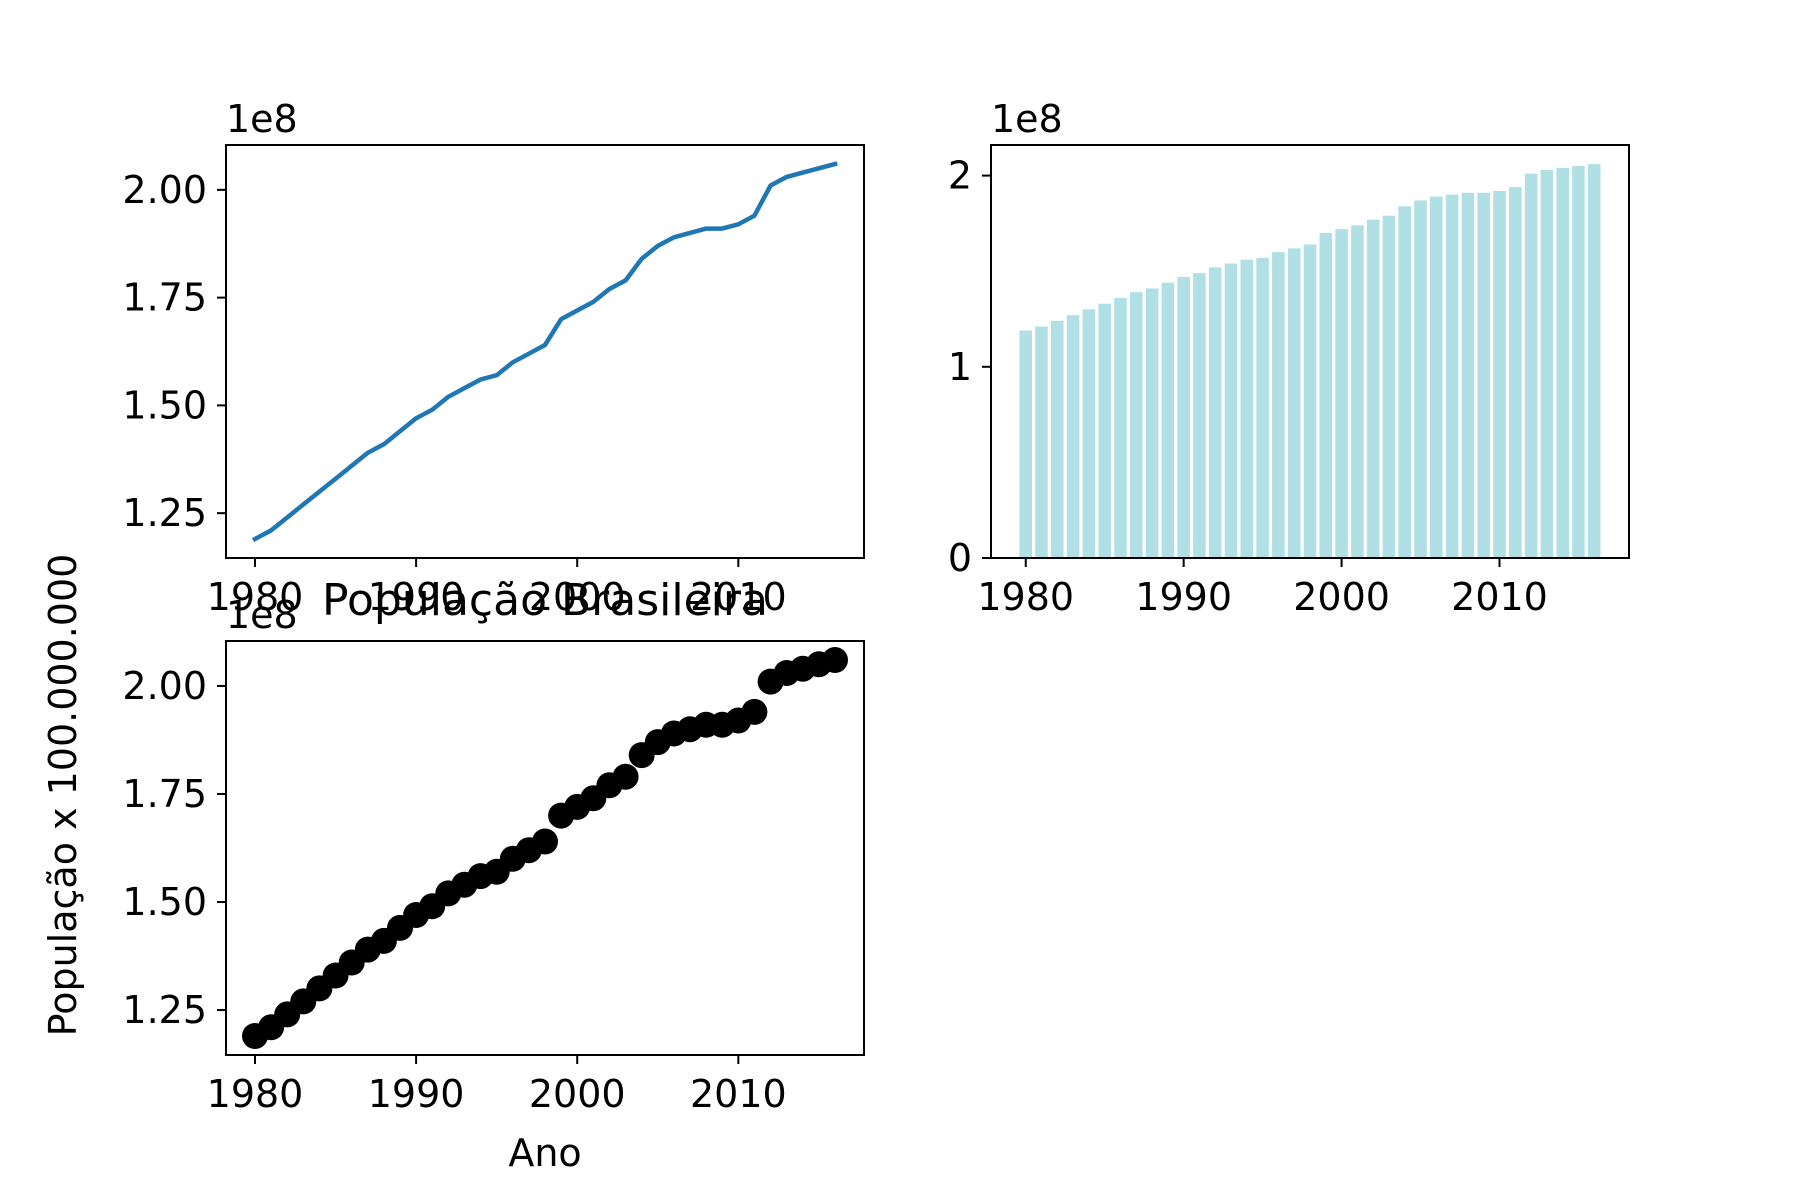  What do you see at coordinates (1452, 376) in the screenshot?
I see `bar-2007` at bounding box center [1452, 376].